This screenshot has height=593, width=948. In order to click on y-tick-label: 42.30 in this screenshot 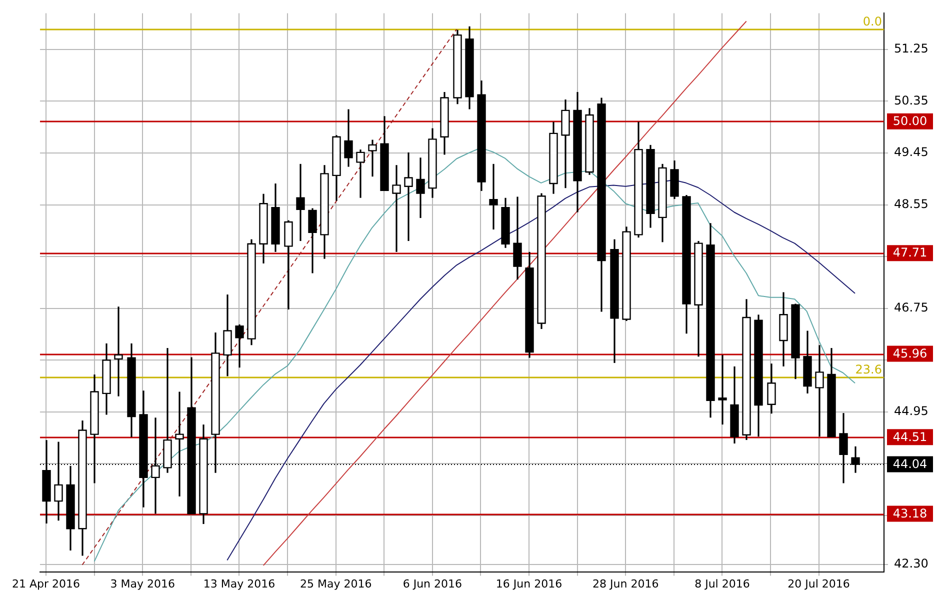, I will do `click(911, 563)`.